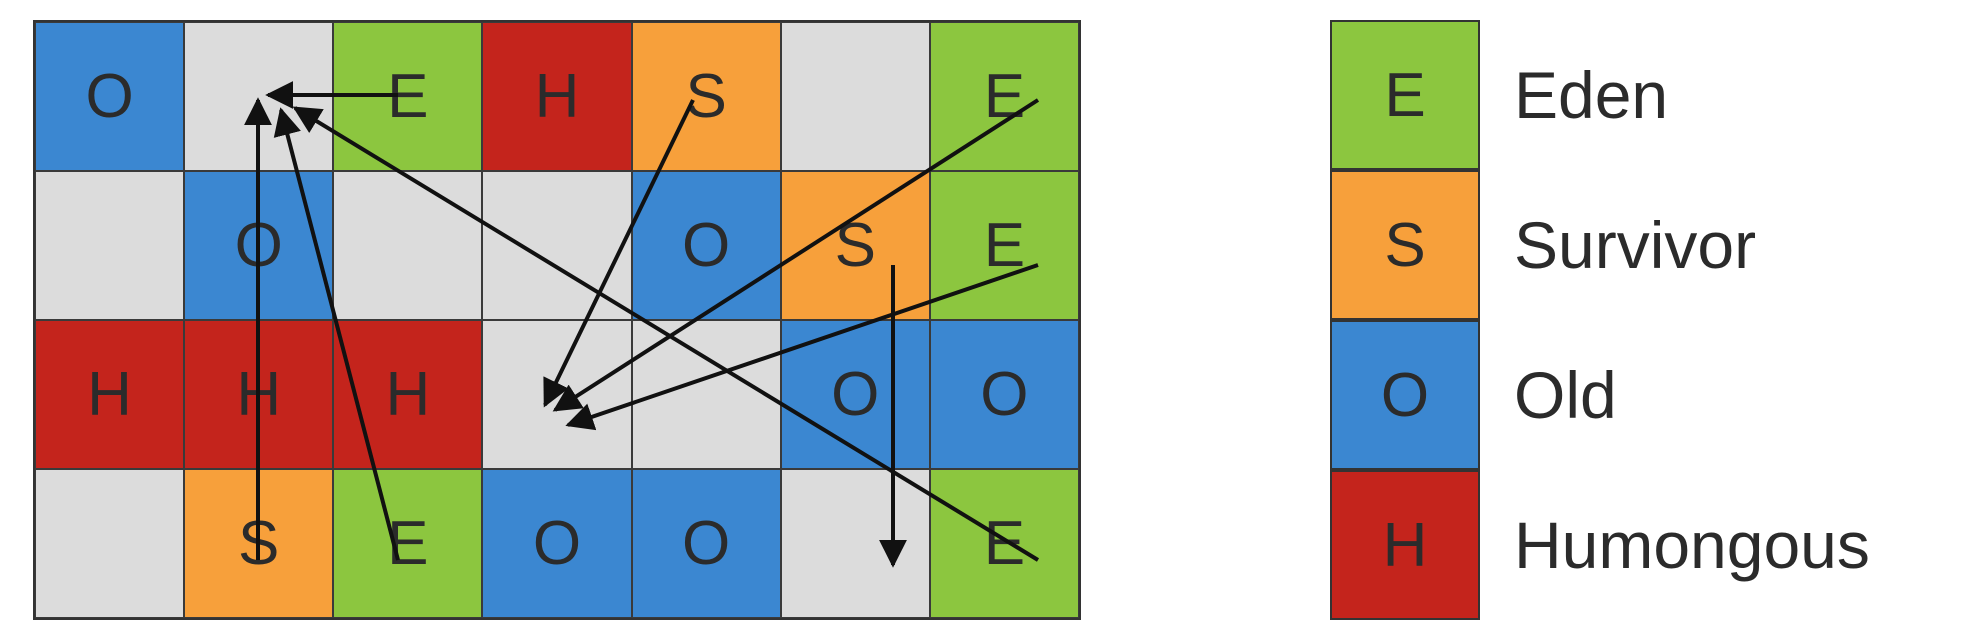  I want to click on legend-item-survivor: S Survivor, so click(1610, 245).